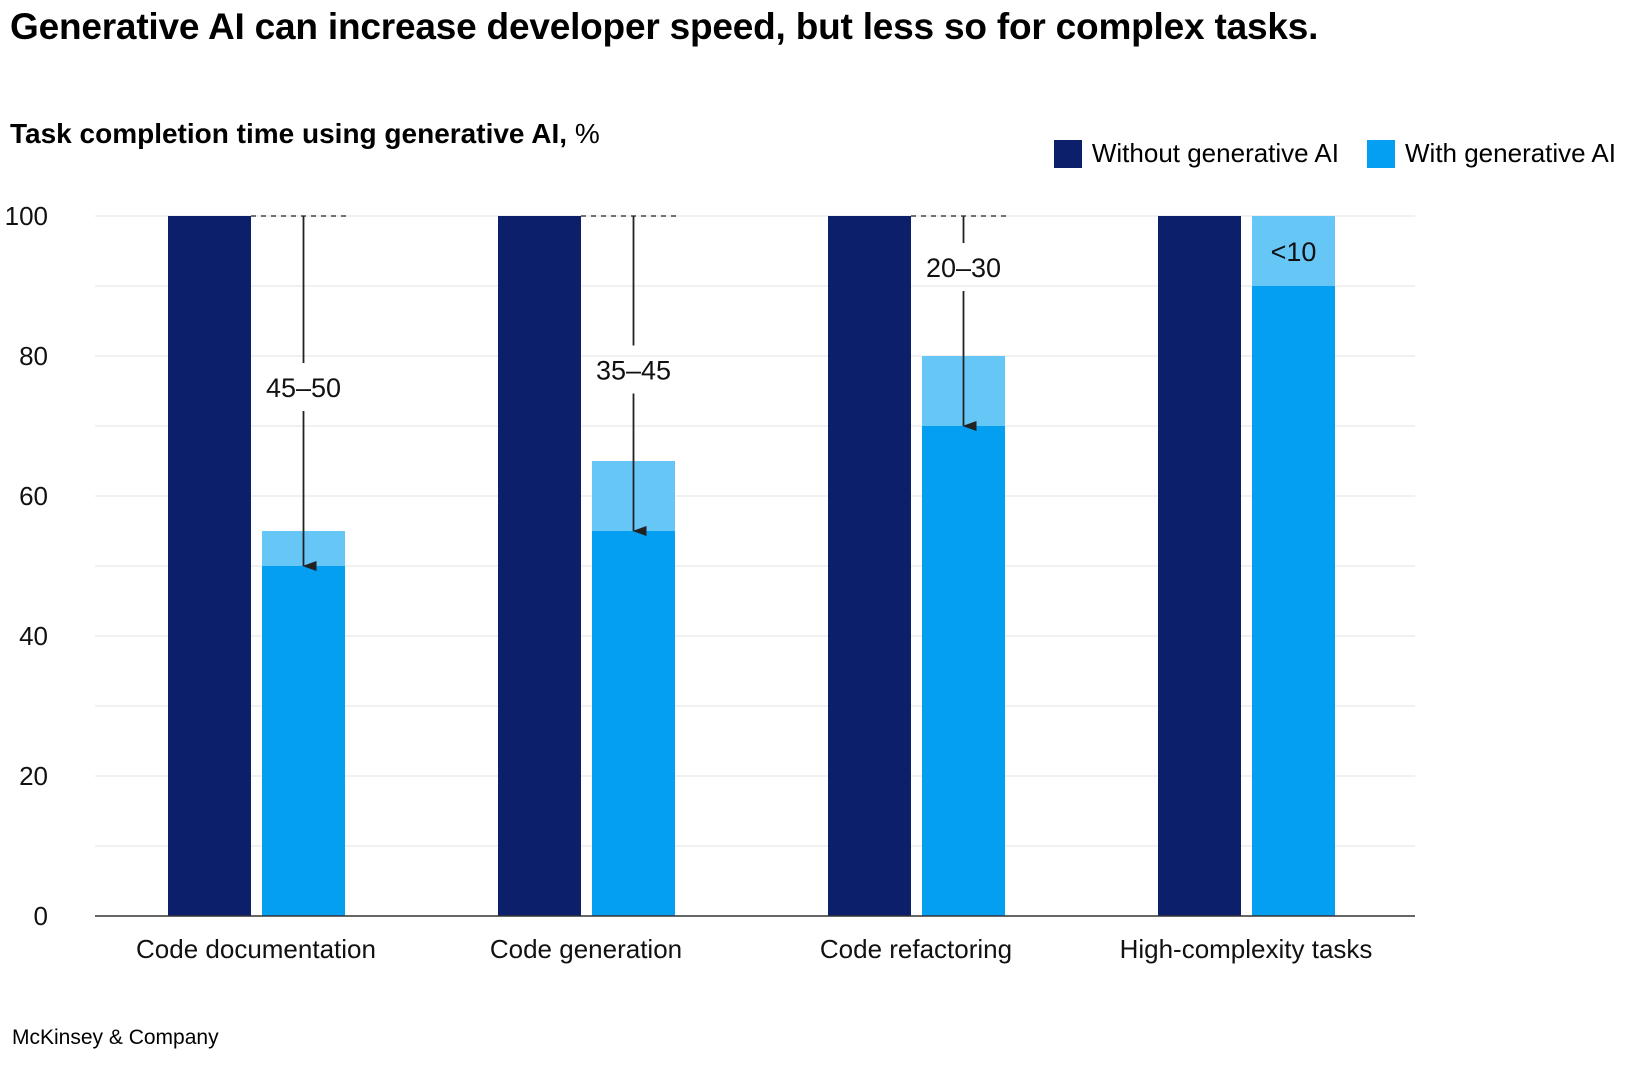 The width and height of the screenshot is (1628, 1076). I want to click on y-tick-label: 100, so click(26, 216).